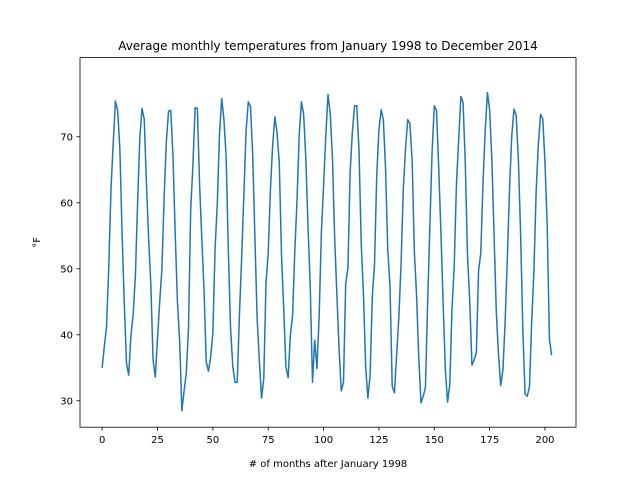 The width and height of the screenshot is (640, 484). I want to click on x-tick-label: 175, so click(489, 440).